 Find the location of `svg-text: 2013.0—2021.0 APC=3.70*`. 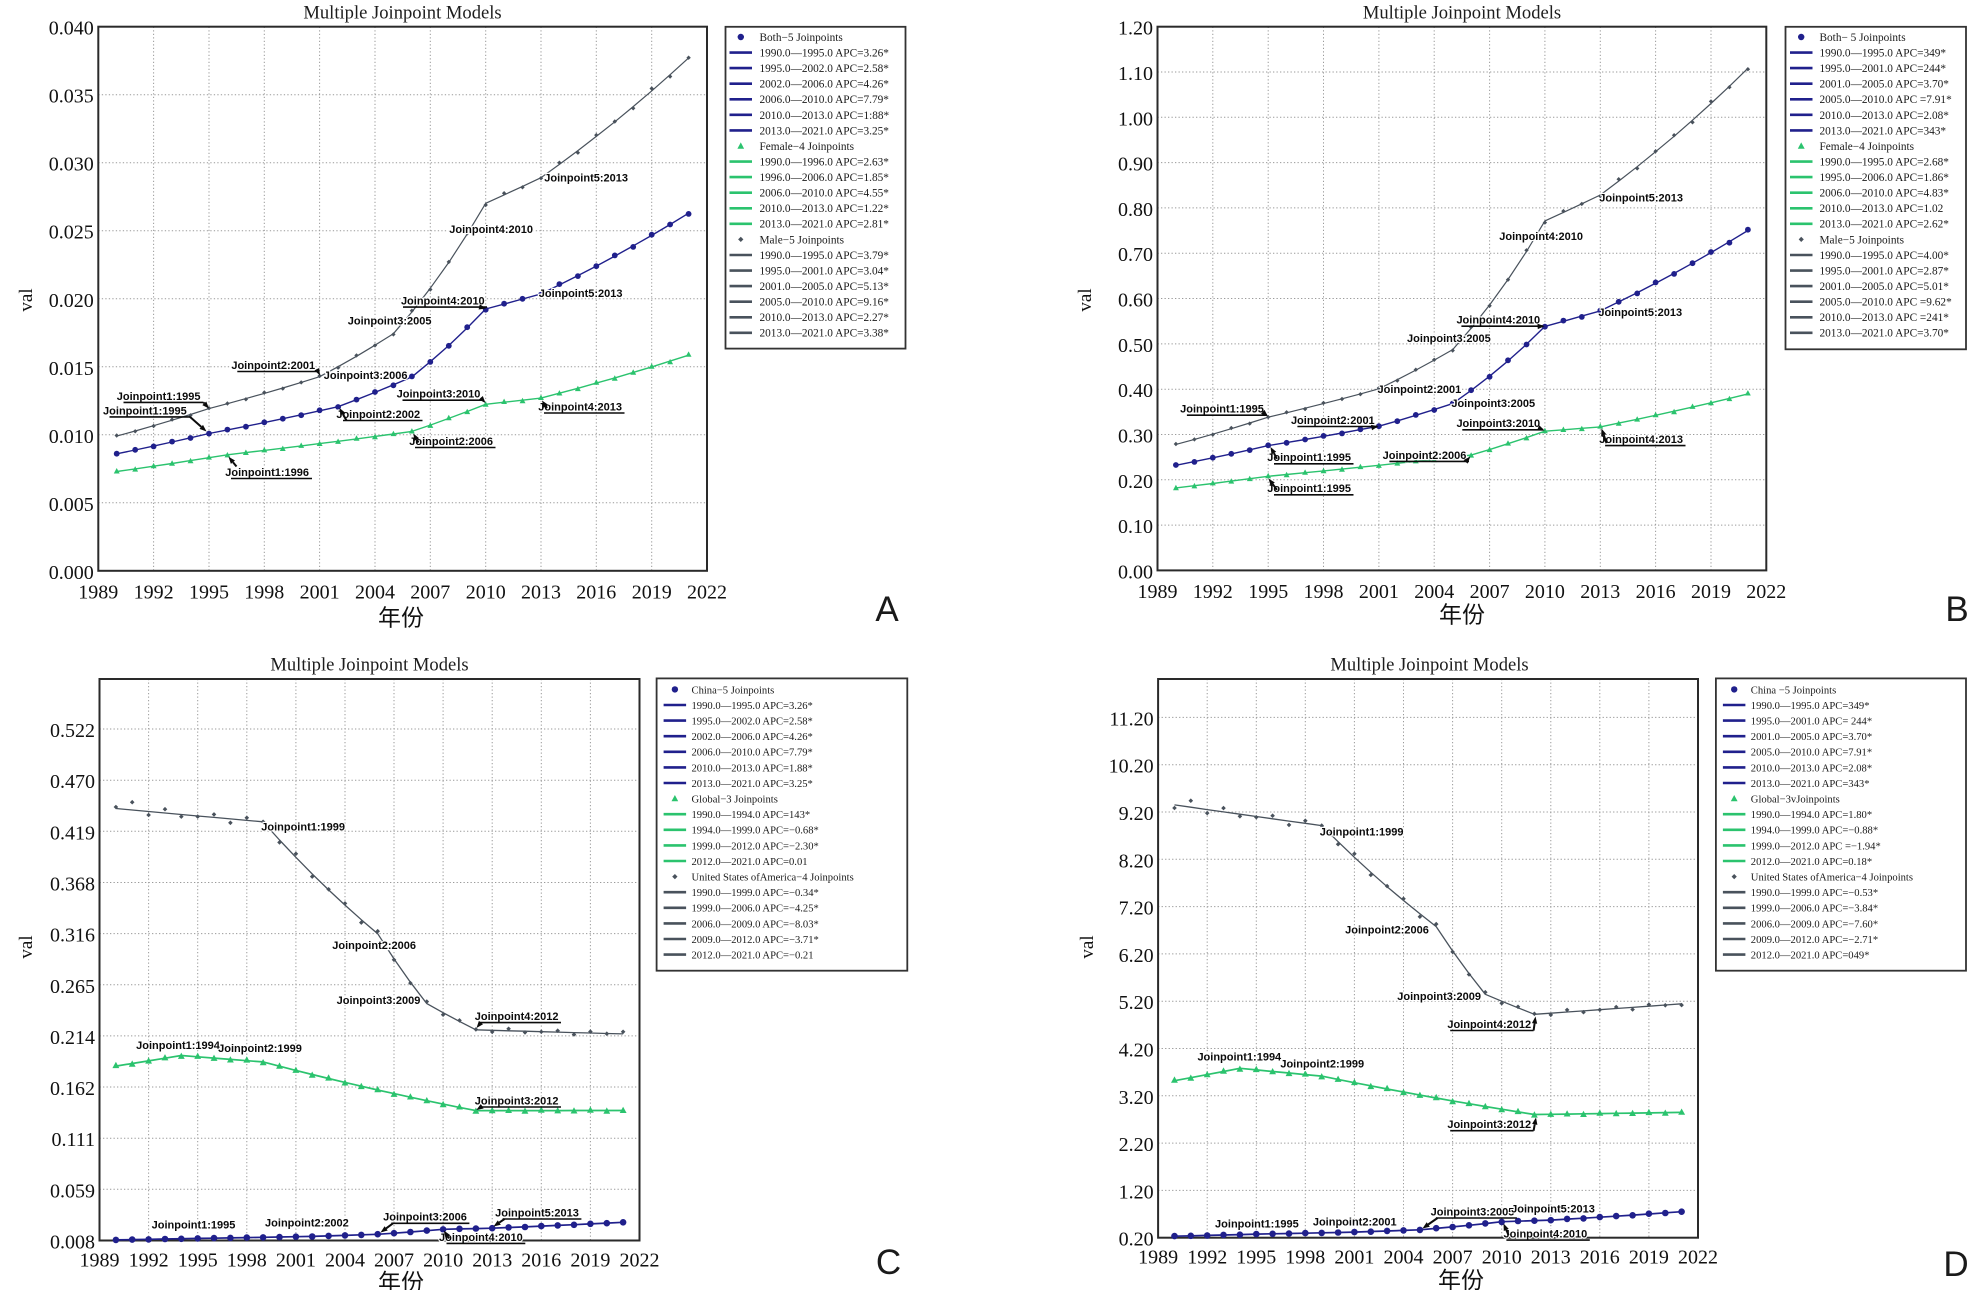

svg-text: 2013.0—2021.0 APC=3.70* is located at coordinates (1885, 334).